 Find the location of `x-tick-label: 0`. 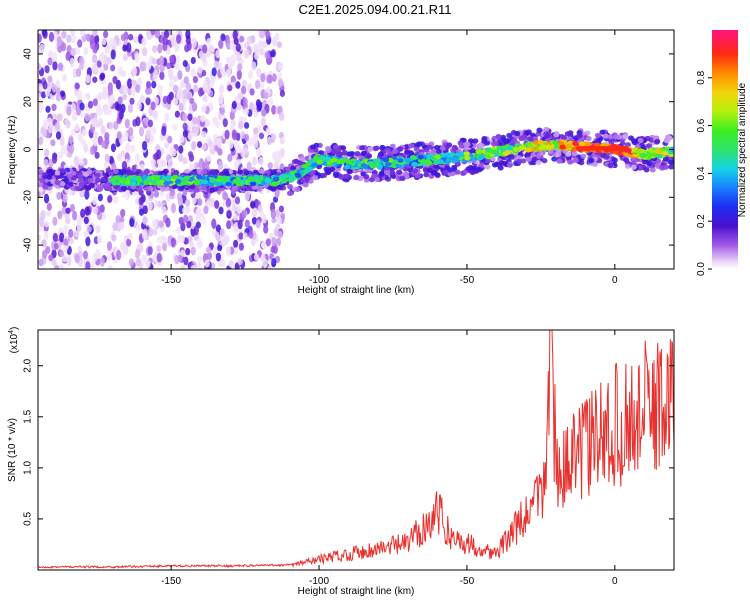

x-tick-label: 0 is located at coordinates (615, 581).